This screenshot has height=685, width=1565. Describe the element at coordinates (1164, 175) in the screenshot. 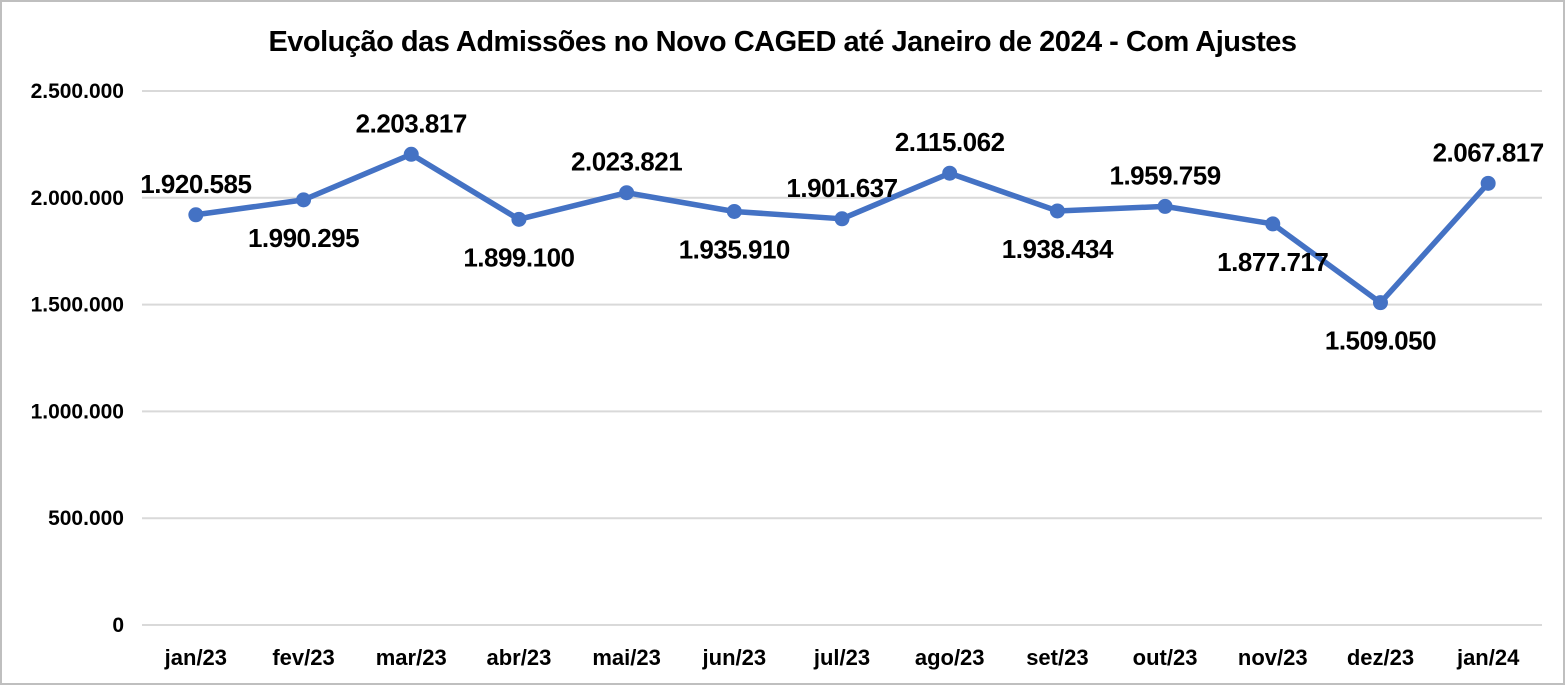

I see `data-label: 1.959.759` at that location.